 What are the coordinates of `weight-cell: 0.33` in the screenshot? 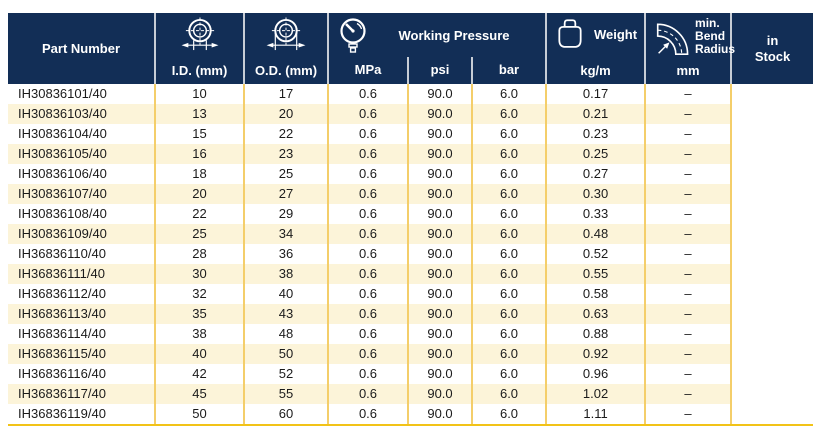 It's located at (595, 214).